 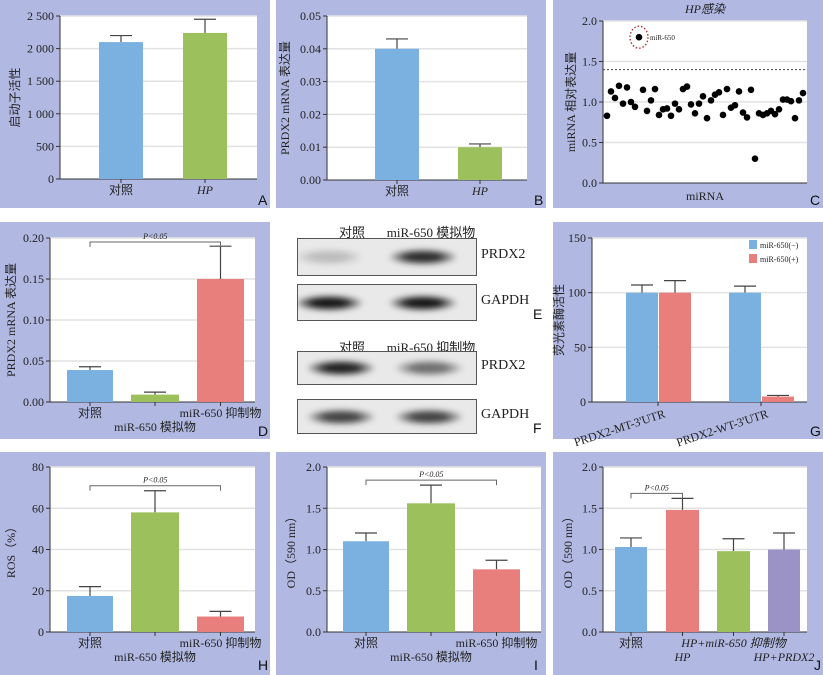 I want to click on y-tick-label: 80, so click(x=38, y=467).